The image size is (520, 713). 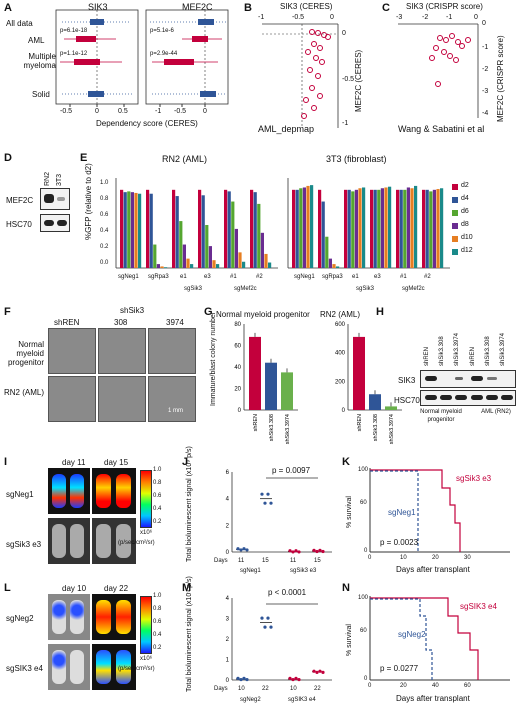 What do you see at coordinates (47, 178) in the screenshot?
I see `panel-d-lane: RN2` at bounding box center [47, 178].